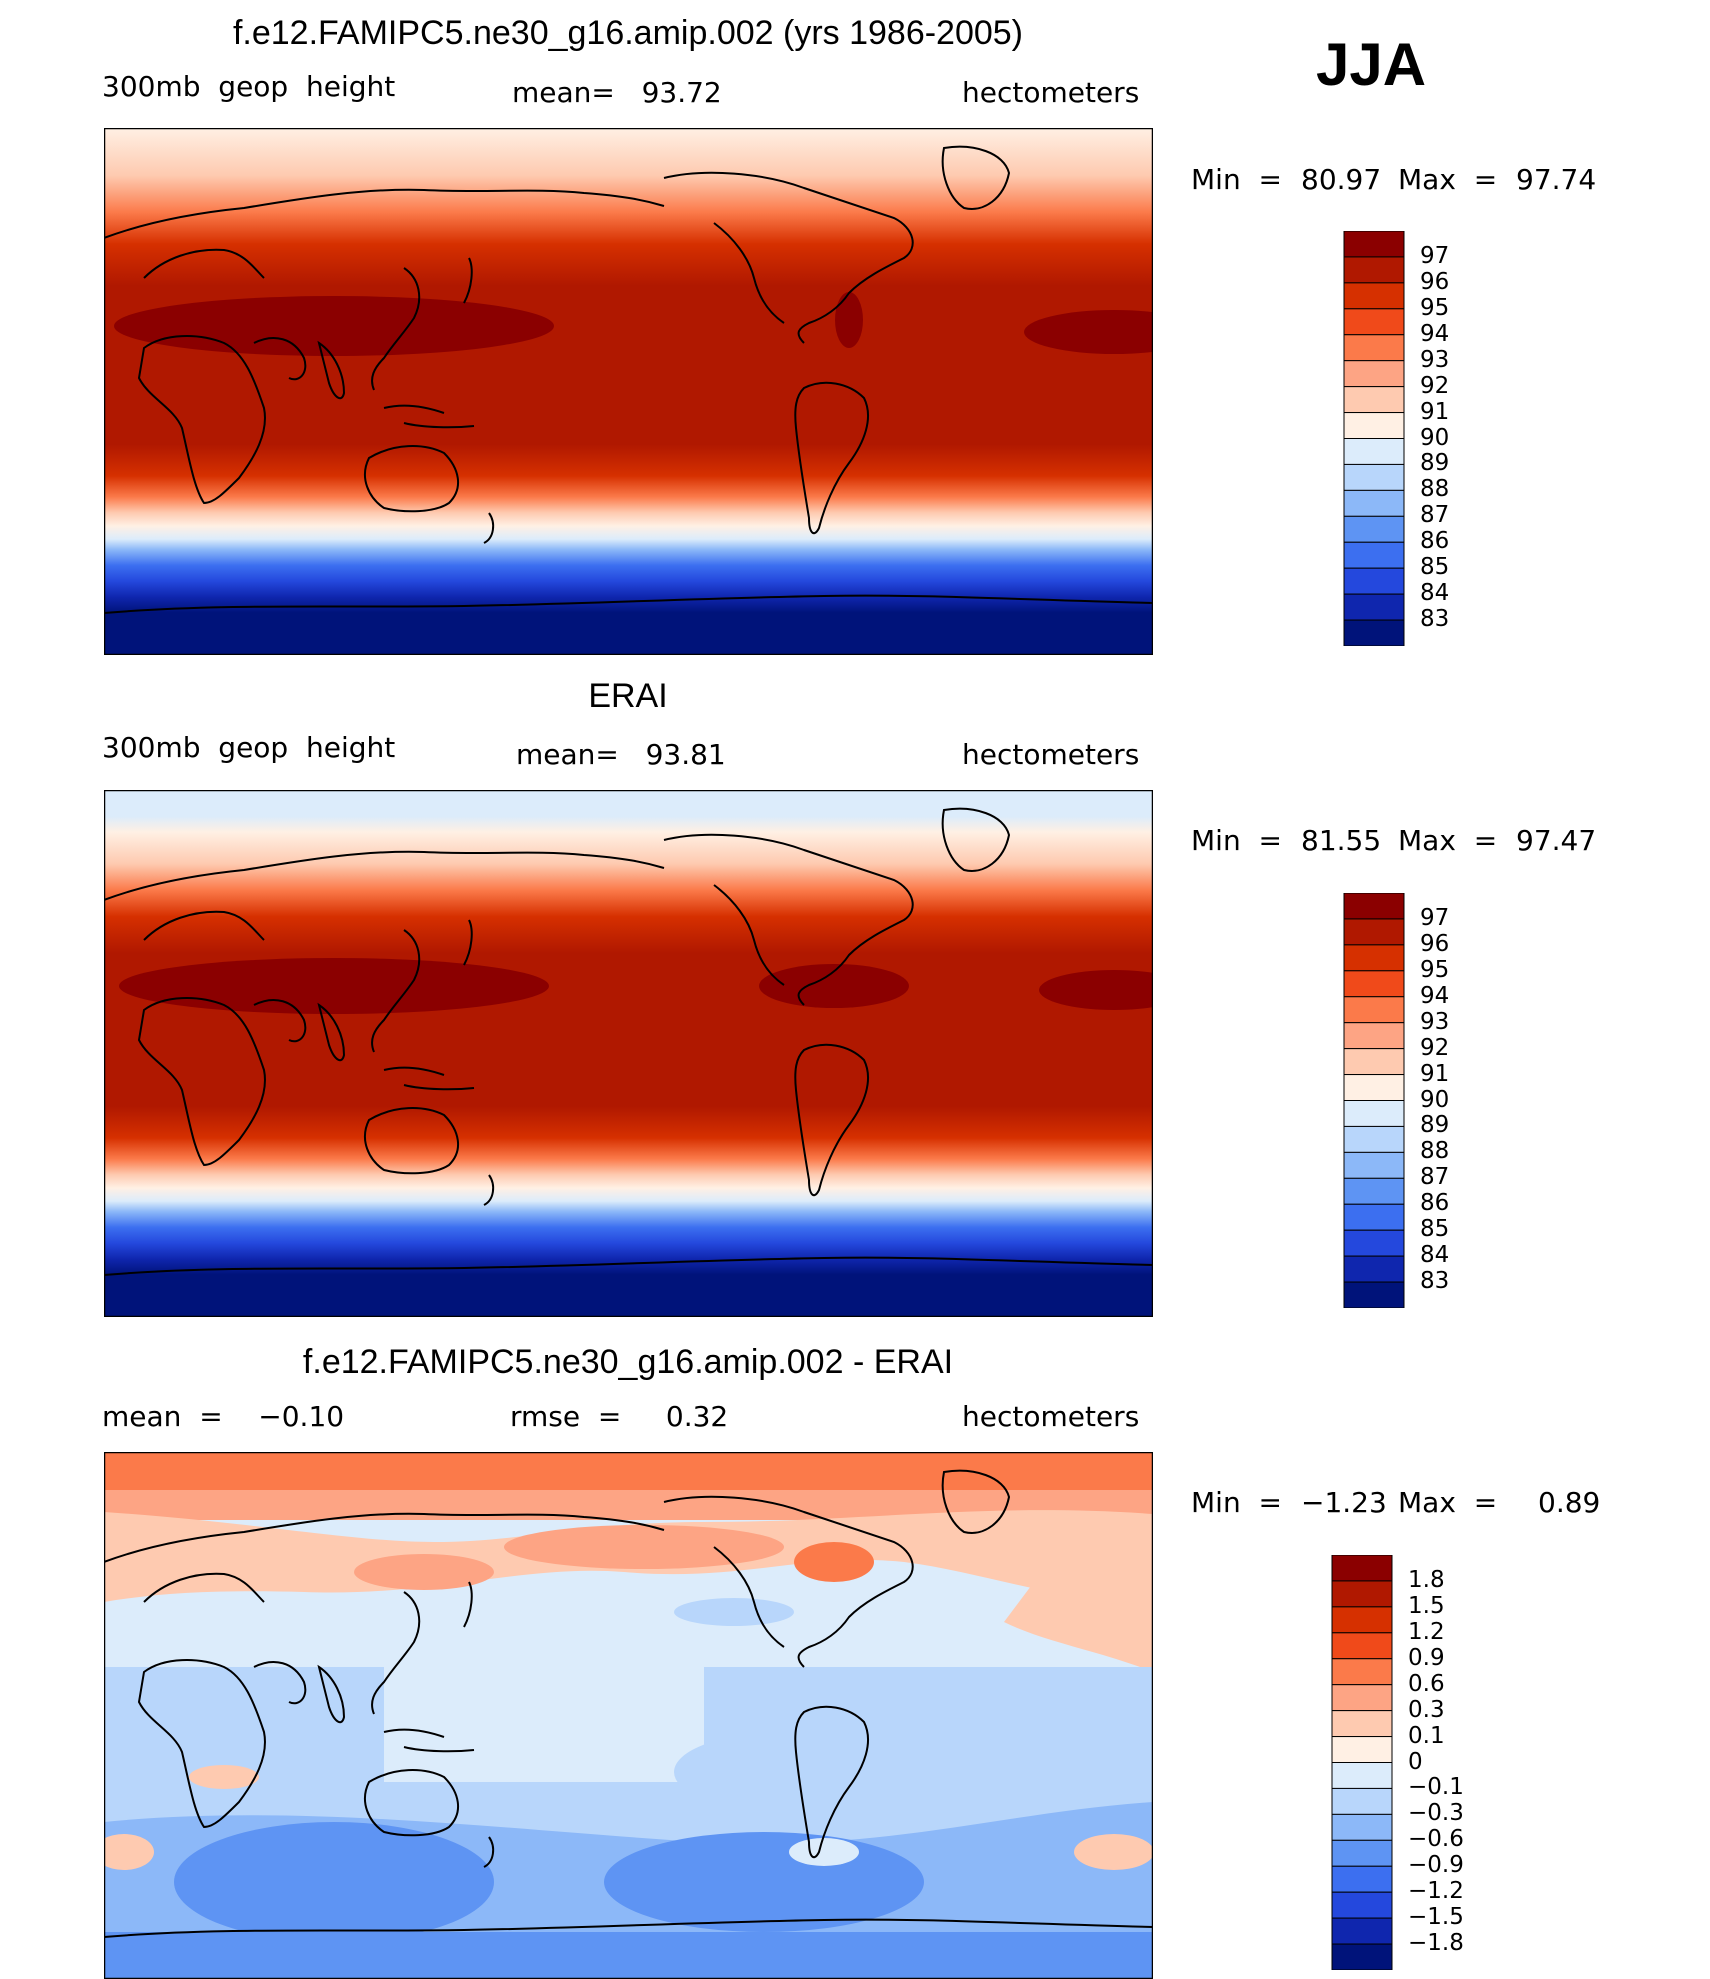  Describe the element at coordinates (1448, 1502) in the screenshot. I see `panel3-max-label: Max =` at that location.